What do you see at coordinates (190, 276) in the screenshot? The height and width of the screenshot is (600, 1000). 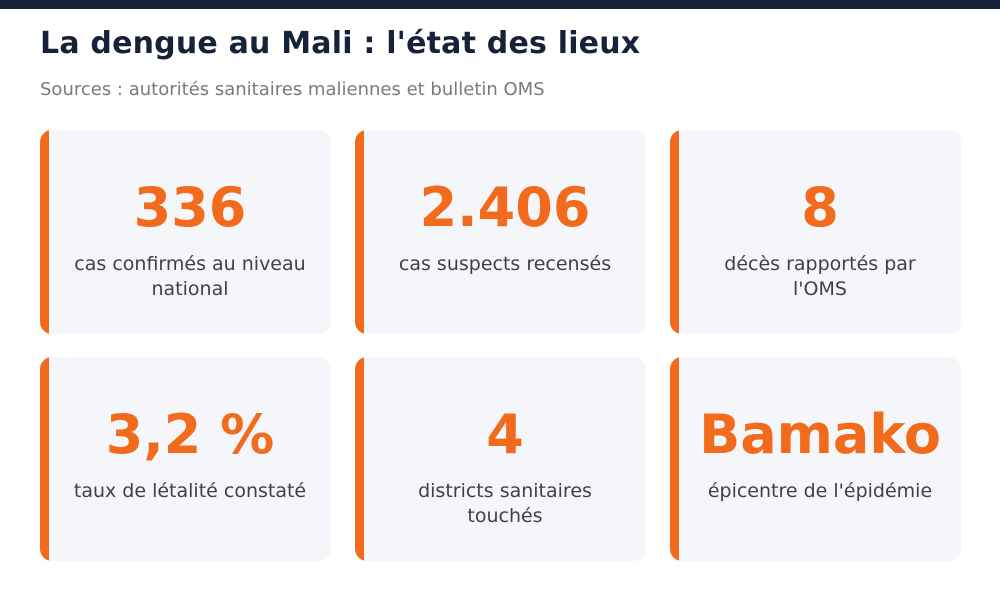 I see `stat-label: cas confirmés au niveau national` at bounding box center [190, 276].